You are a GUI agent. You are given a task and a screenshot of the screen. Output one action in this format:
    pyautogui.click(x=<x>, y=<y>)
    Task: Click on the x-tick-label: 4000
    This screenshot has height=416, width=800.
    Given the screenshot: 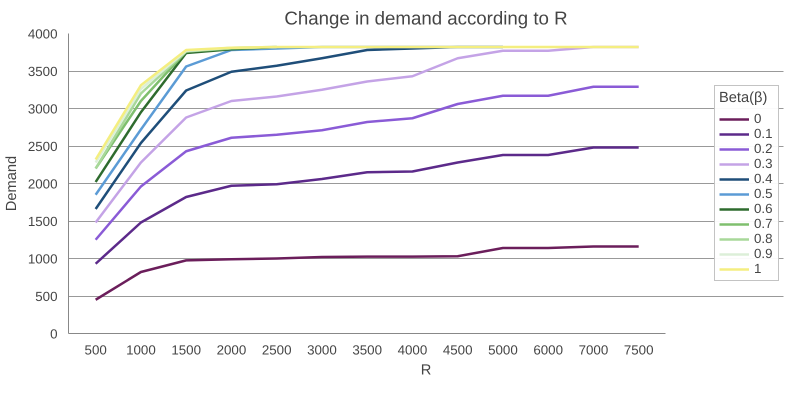 What is the action you would take?
    pyautogui.click(x=413, y=350)
    